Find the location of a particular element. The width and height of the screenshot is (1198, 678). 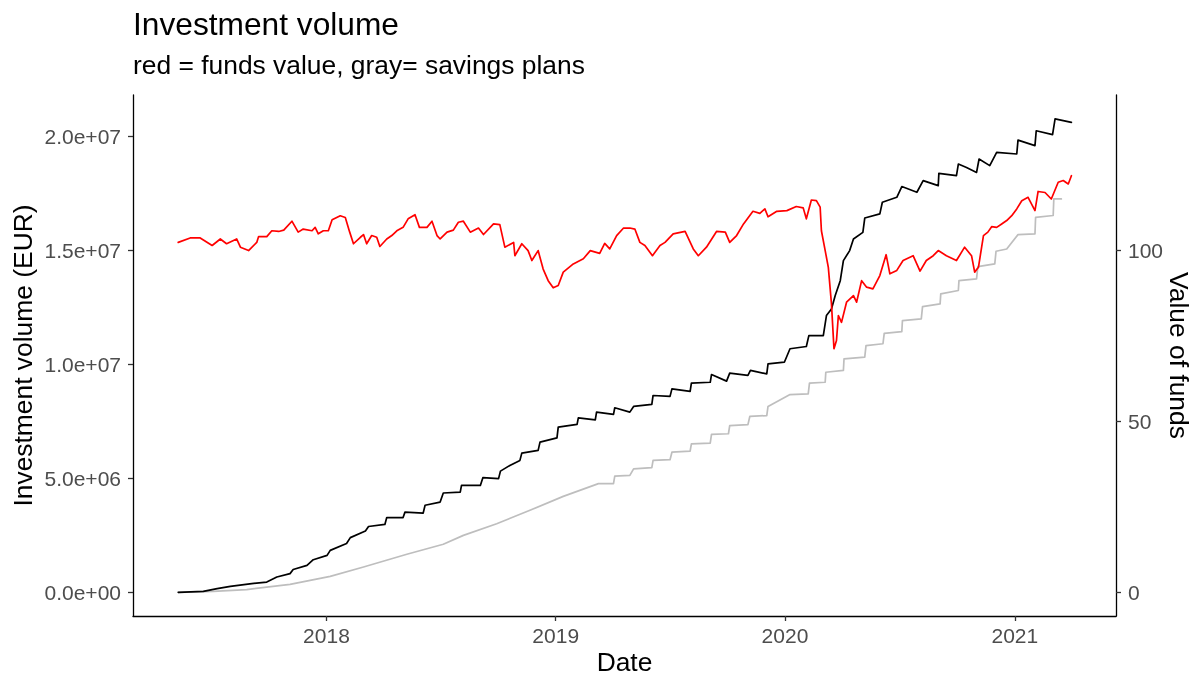

y-tick-label: 1.5e+07 is located at coordinates (82, 251).